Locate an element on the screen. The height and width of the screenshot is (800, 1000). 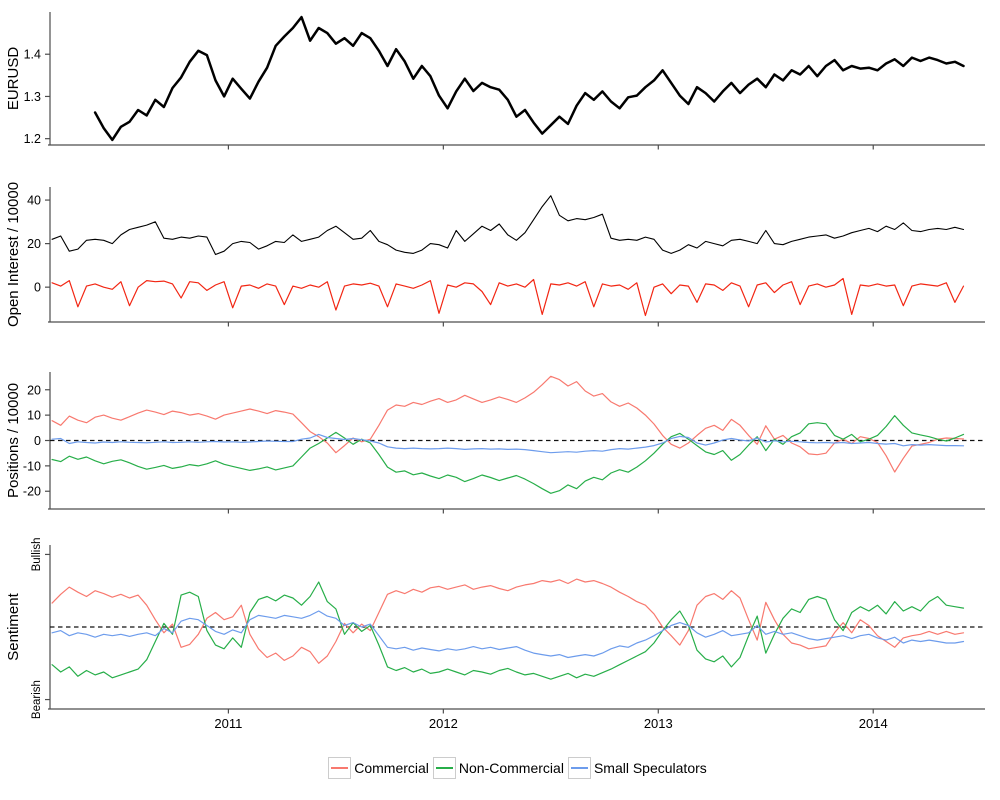
legend-item-small-speculators: Small Speculators is located at coordinates (637, 768).